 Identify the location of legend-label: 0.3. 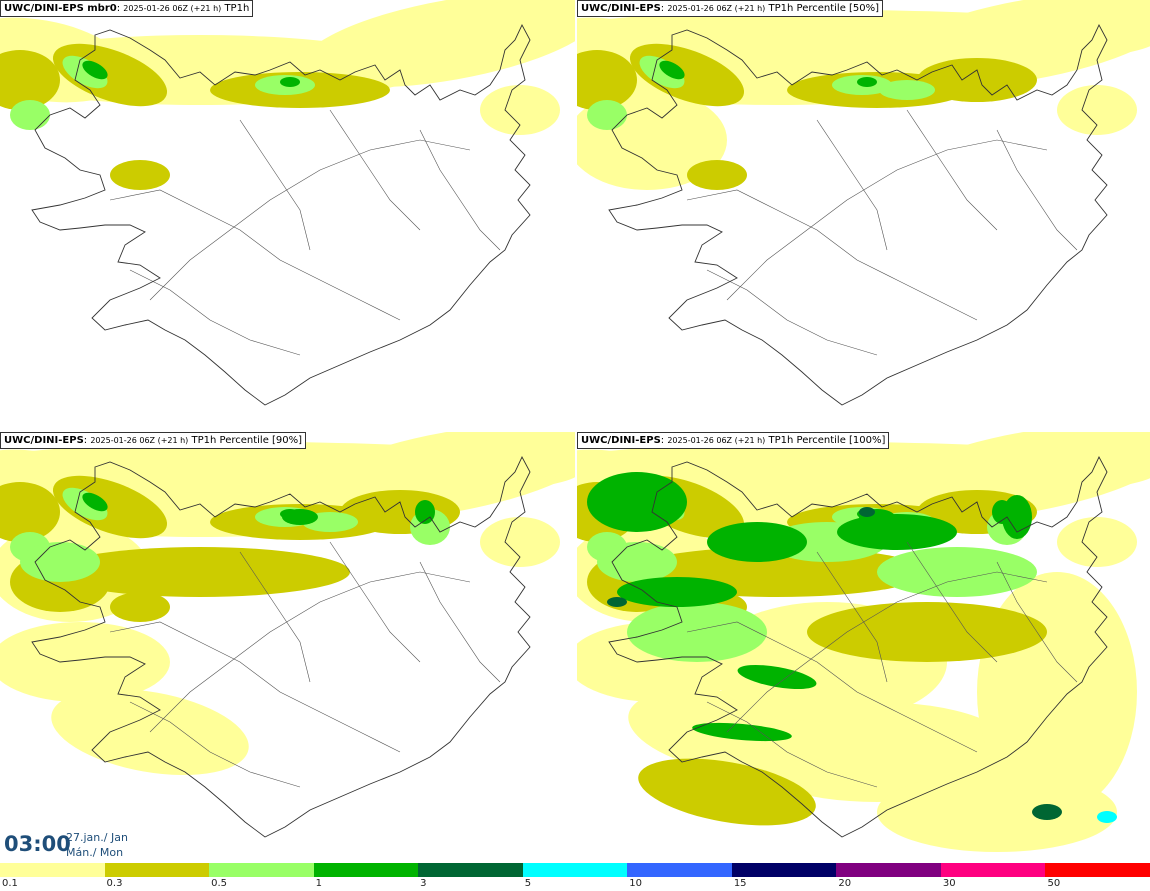
(114, 883).